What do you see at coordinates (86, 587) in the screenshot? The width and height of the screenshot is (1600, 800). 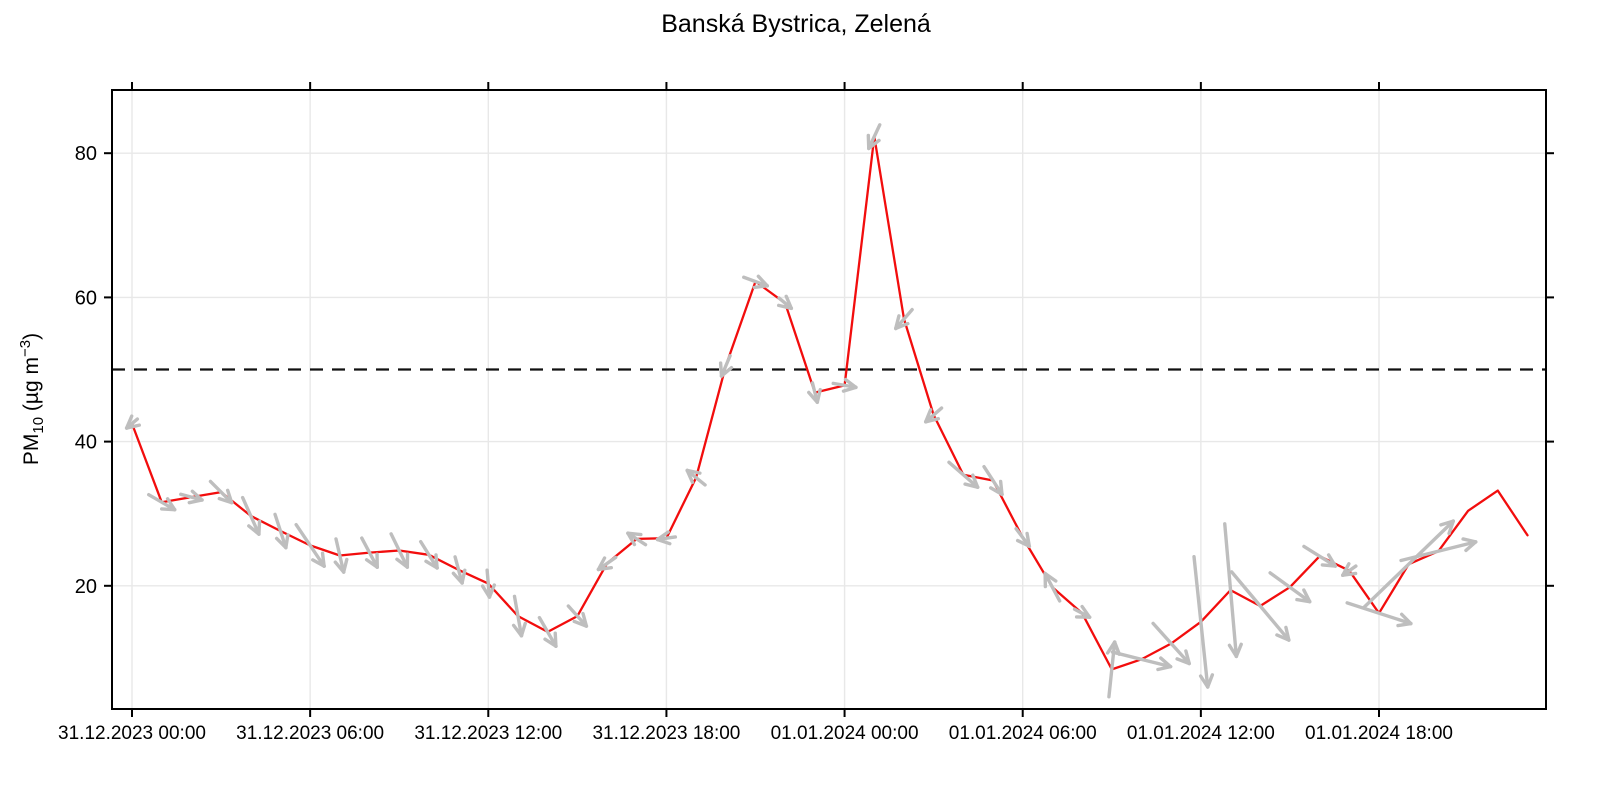 I see `y-tick-label: 20` at bounding box center [86, 587].